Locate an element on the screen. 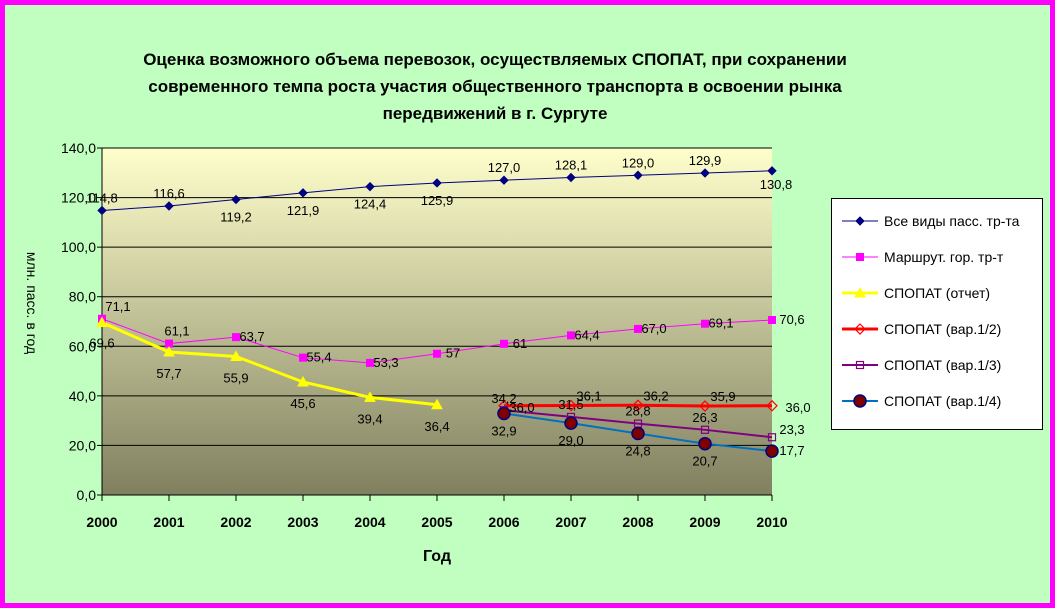 The image size is (1055, 608). data-label: 71,1 is located at coordinates (117, 306).